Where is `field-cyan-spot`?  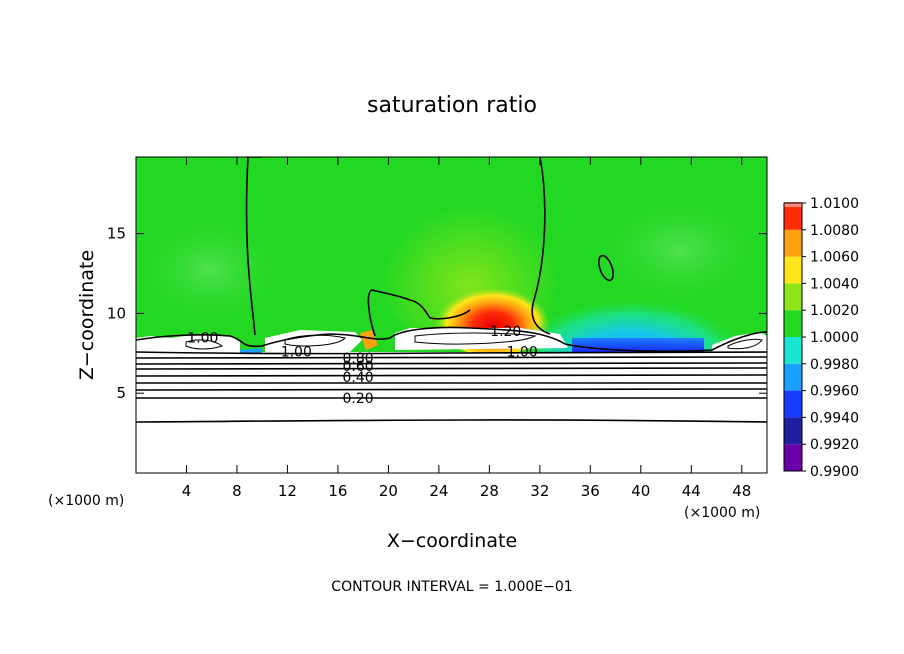 field-cyan-spot is located at coordinates (251, 351).